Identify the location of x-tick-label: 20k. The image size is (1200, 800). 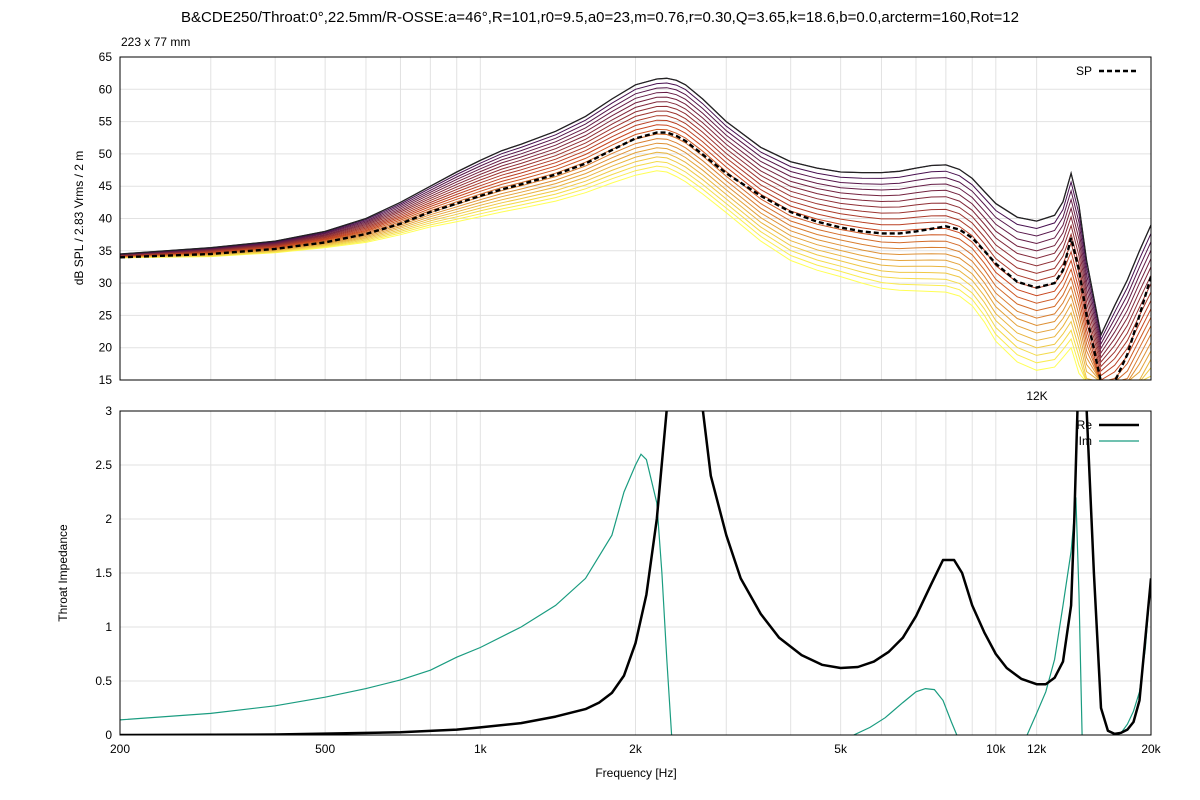
(1151, 749).